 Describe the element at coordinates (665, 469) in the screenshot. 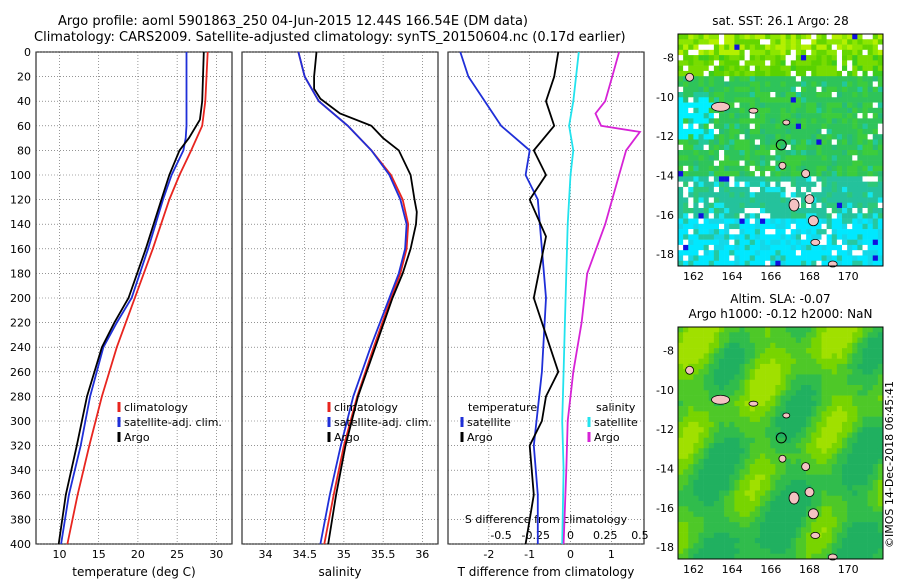

I see `map-y-tick-label: -14` at that location.